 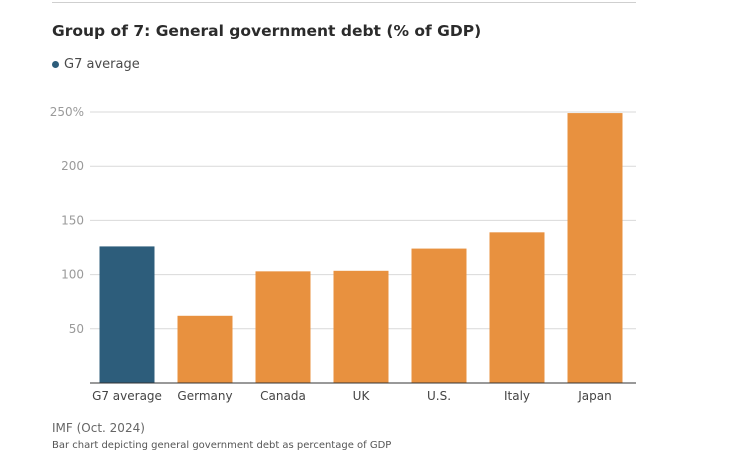 What do you see at coordinates (72, 275) in the screenshot?
I see `y-tick-label: 100` at bounding box center [72, 275].